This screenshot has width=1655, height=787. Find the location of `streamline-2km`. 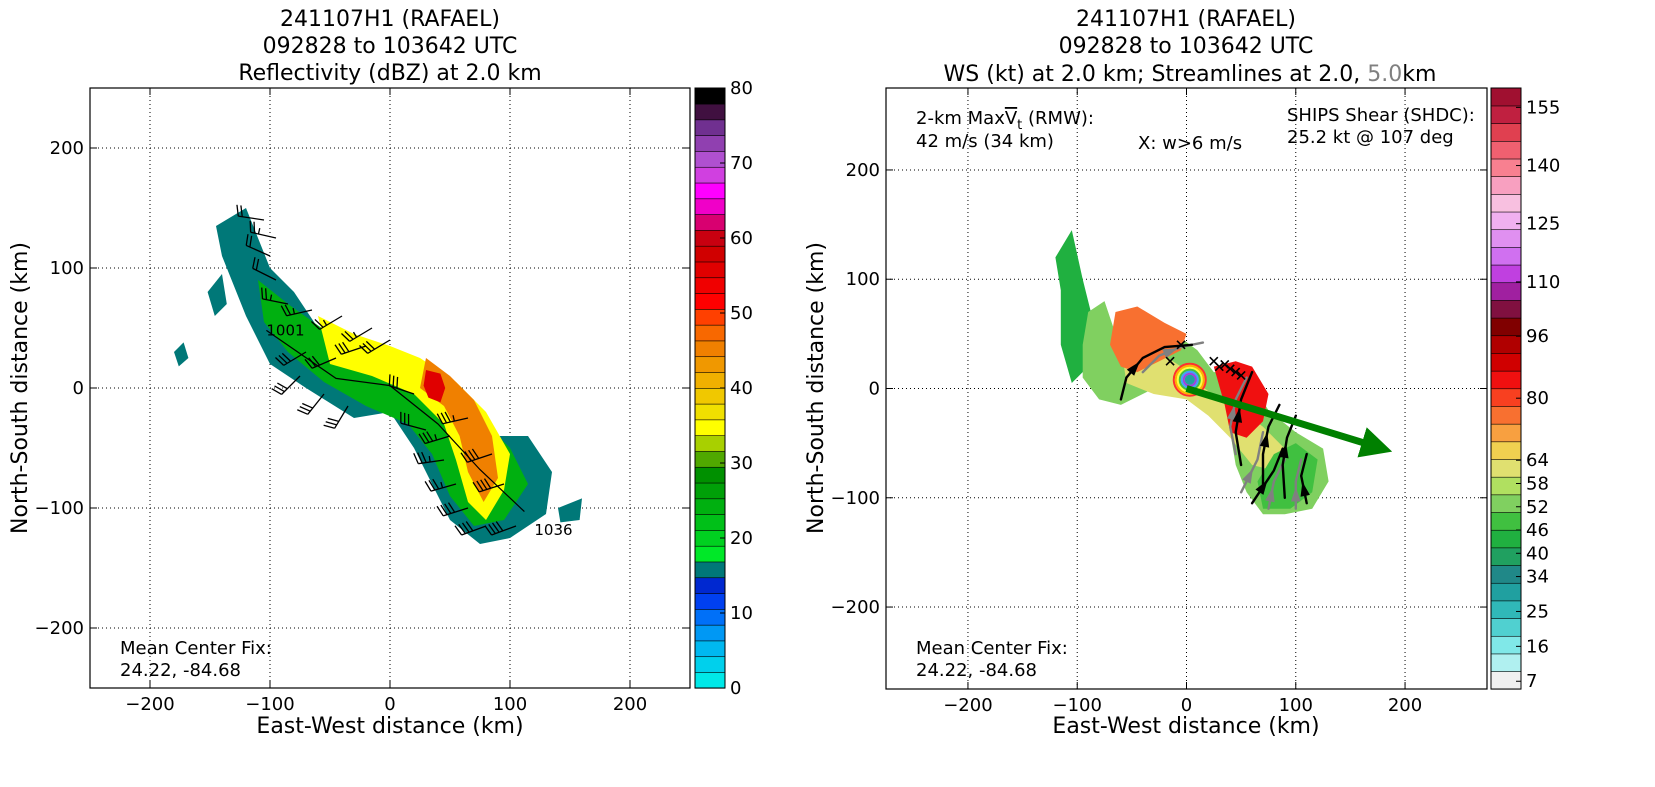

streamline-2km is located at coordinates (1243, 418).